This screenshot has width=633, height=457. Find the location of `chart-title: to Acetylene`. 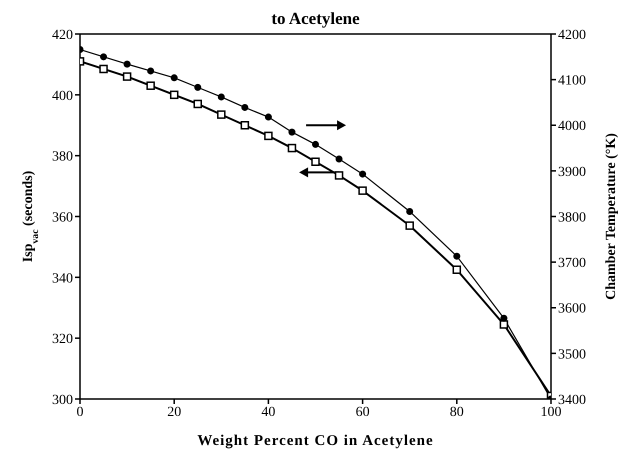

chart-title: to Acetylene is located at coordinates (315, 18).